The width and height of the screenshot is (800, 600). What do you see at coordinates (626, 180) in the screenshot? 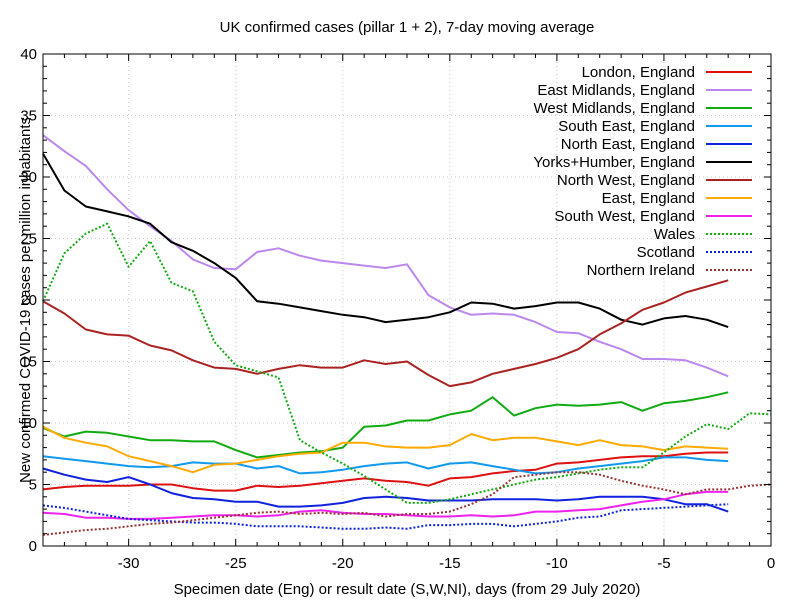
I see `legend-label: North West, England` at bounding box center [626, 180].